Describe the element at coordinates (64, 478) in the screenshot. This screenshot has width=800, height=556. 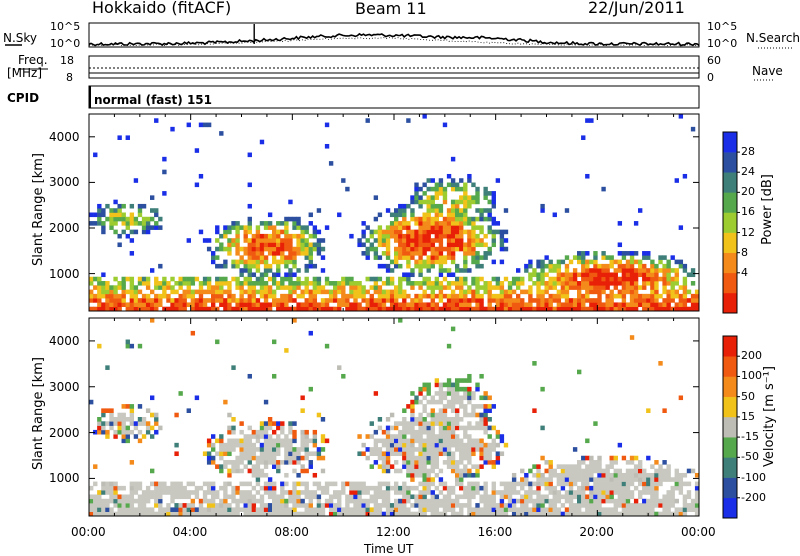
I see `velocity-ytick-label-0: 1000` at that location.